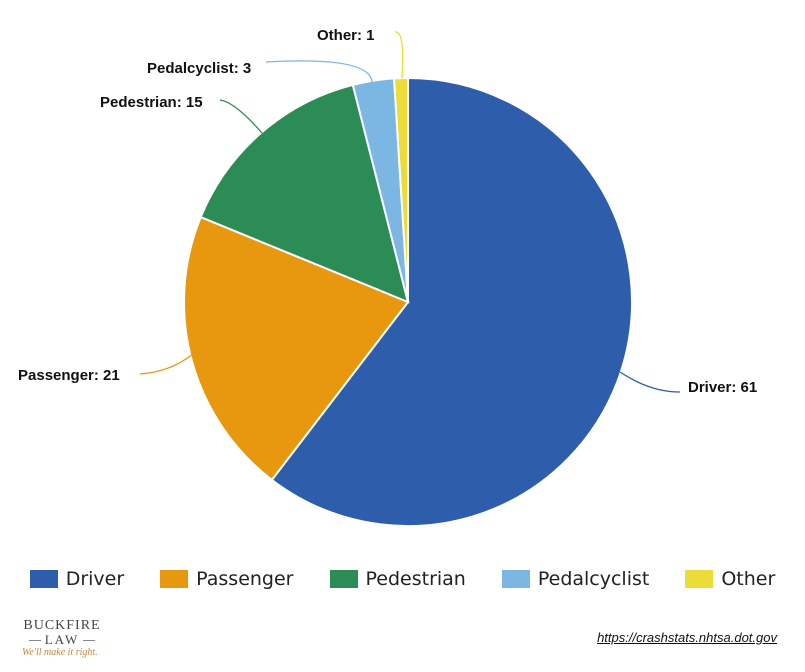  Describe the element at coordinates (245, 579) in the screenshot. I see `legend-label-passenger: Passenger` at that location.